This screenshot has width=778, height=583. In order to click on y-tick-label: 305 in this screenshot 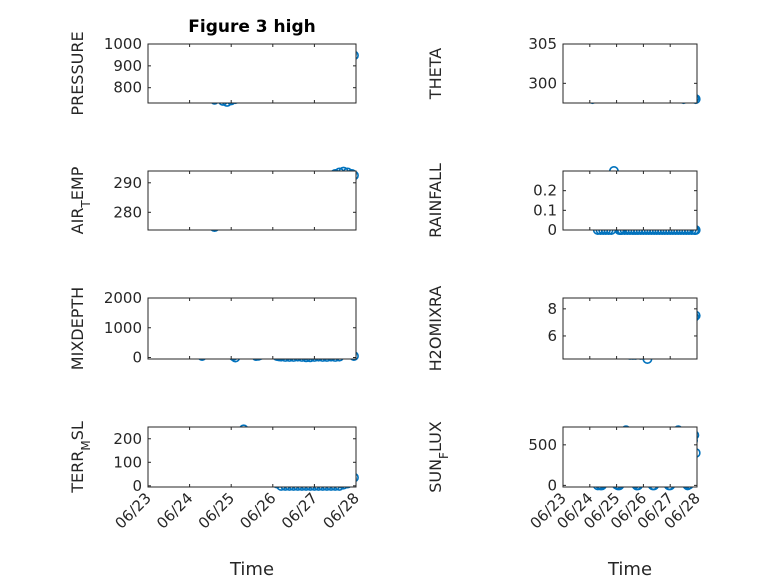, I will do `click(542, 44)`.